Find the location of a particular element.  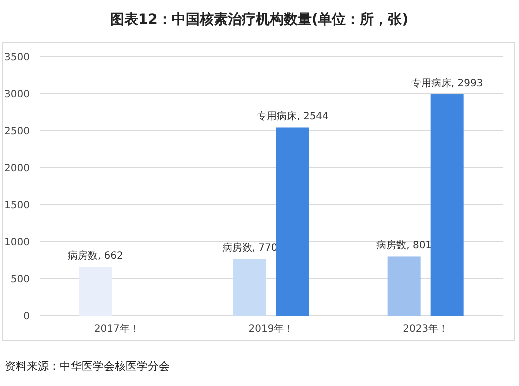

y-tick-label: 3500 is located at coordinates (17, 58).